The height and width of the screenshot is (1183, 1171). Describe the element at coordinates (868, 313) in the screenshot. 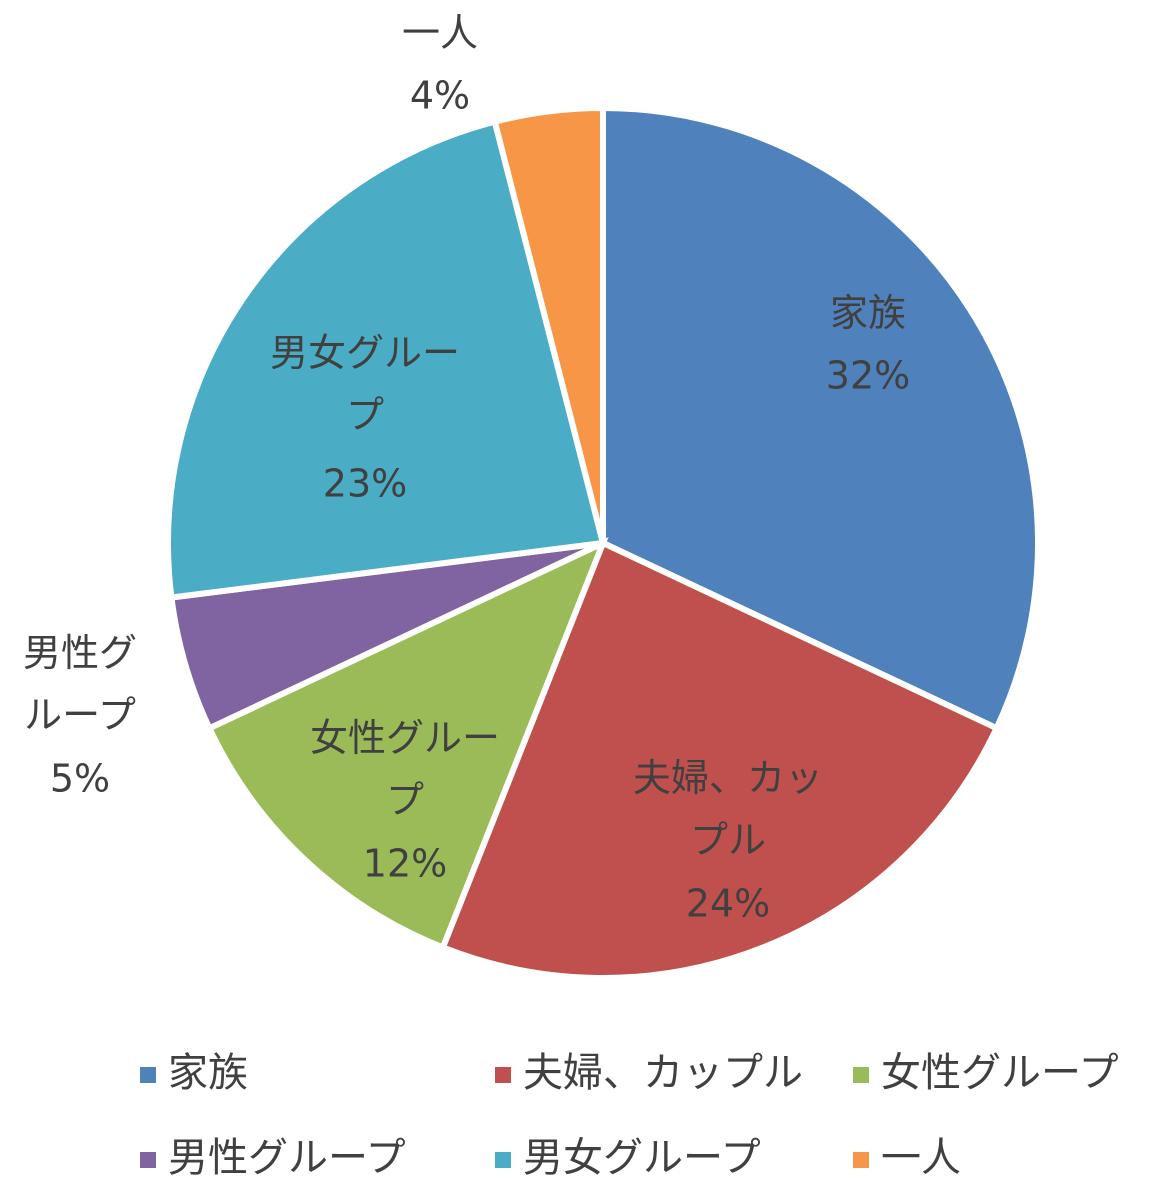

I see `slice-label: 家族` at that location.